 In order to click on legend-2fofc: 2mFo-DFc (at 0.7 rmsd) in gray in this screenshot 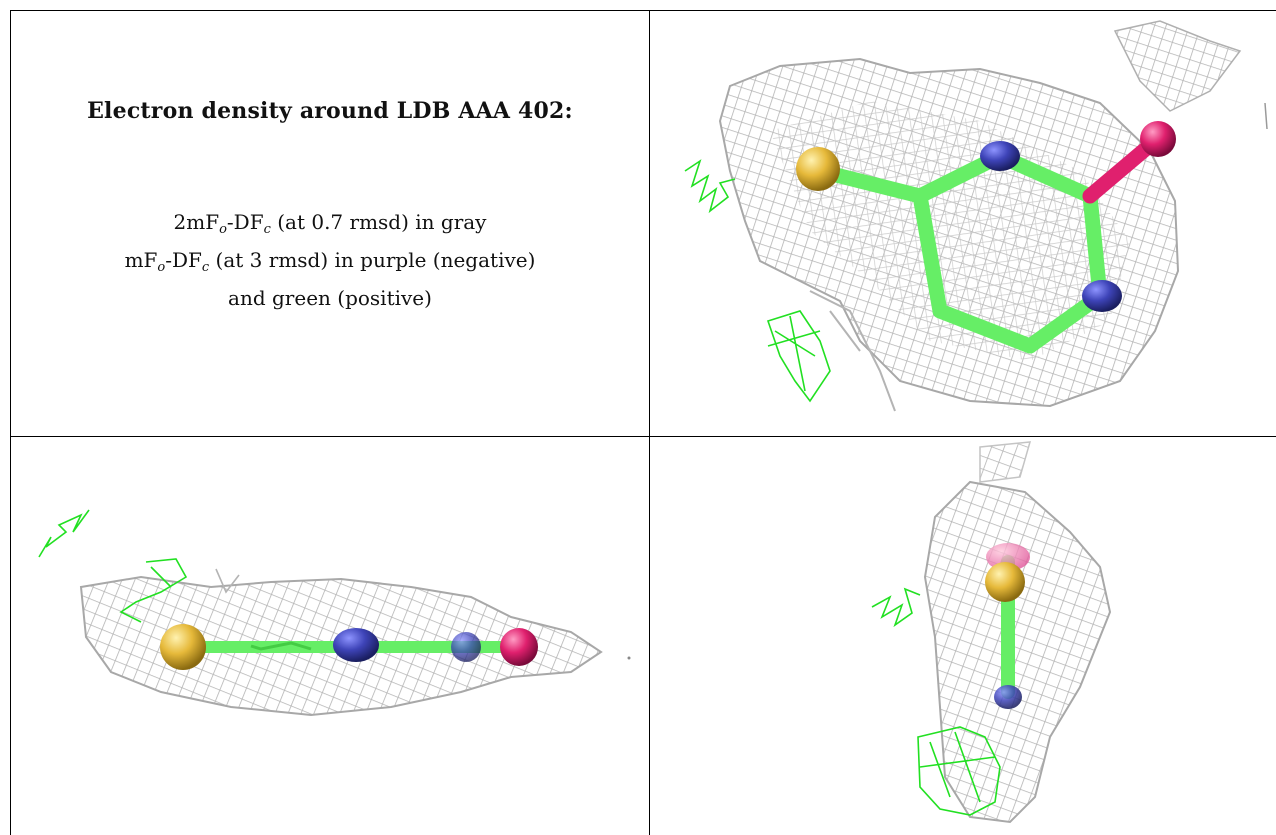, I will do `click(330, 223)`.